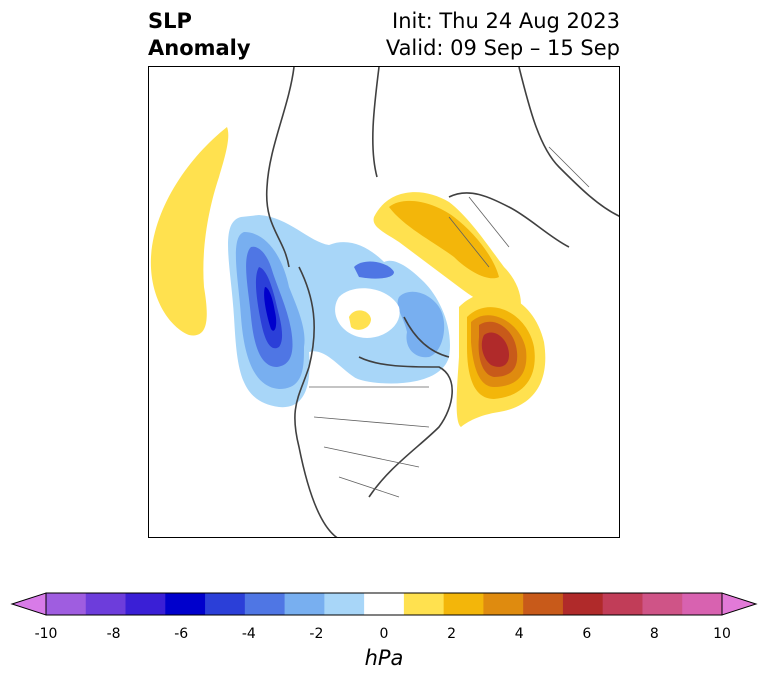  I want to click on title-line-1: SLP, so click(170, 21).